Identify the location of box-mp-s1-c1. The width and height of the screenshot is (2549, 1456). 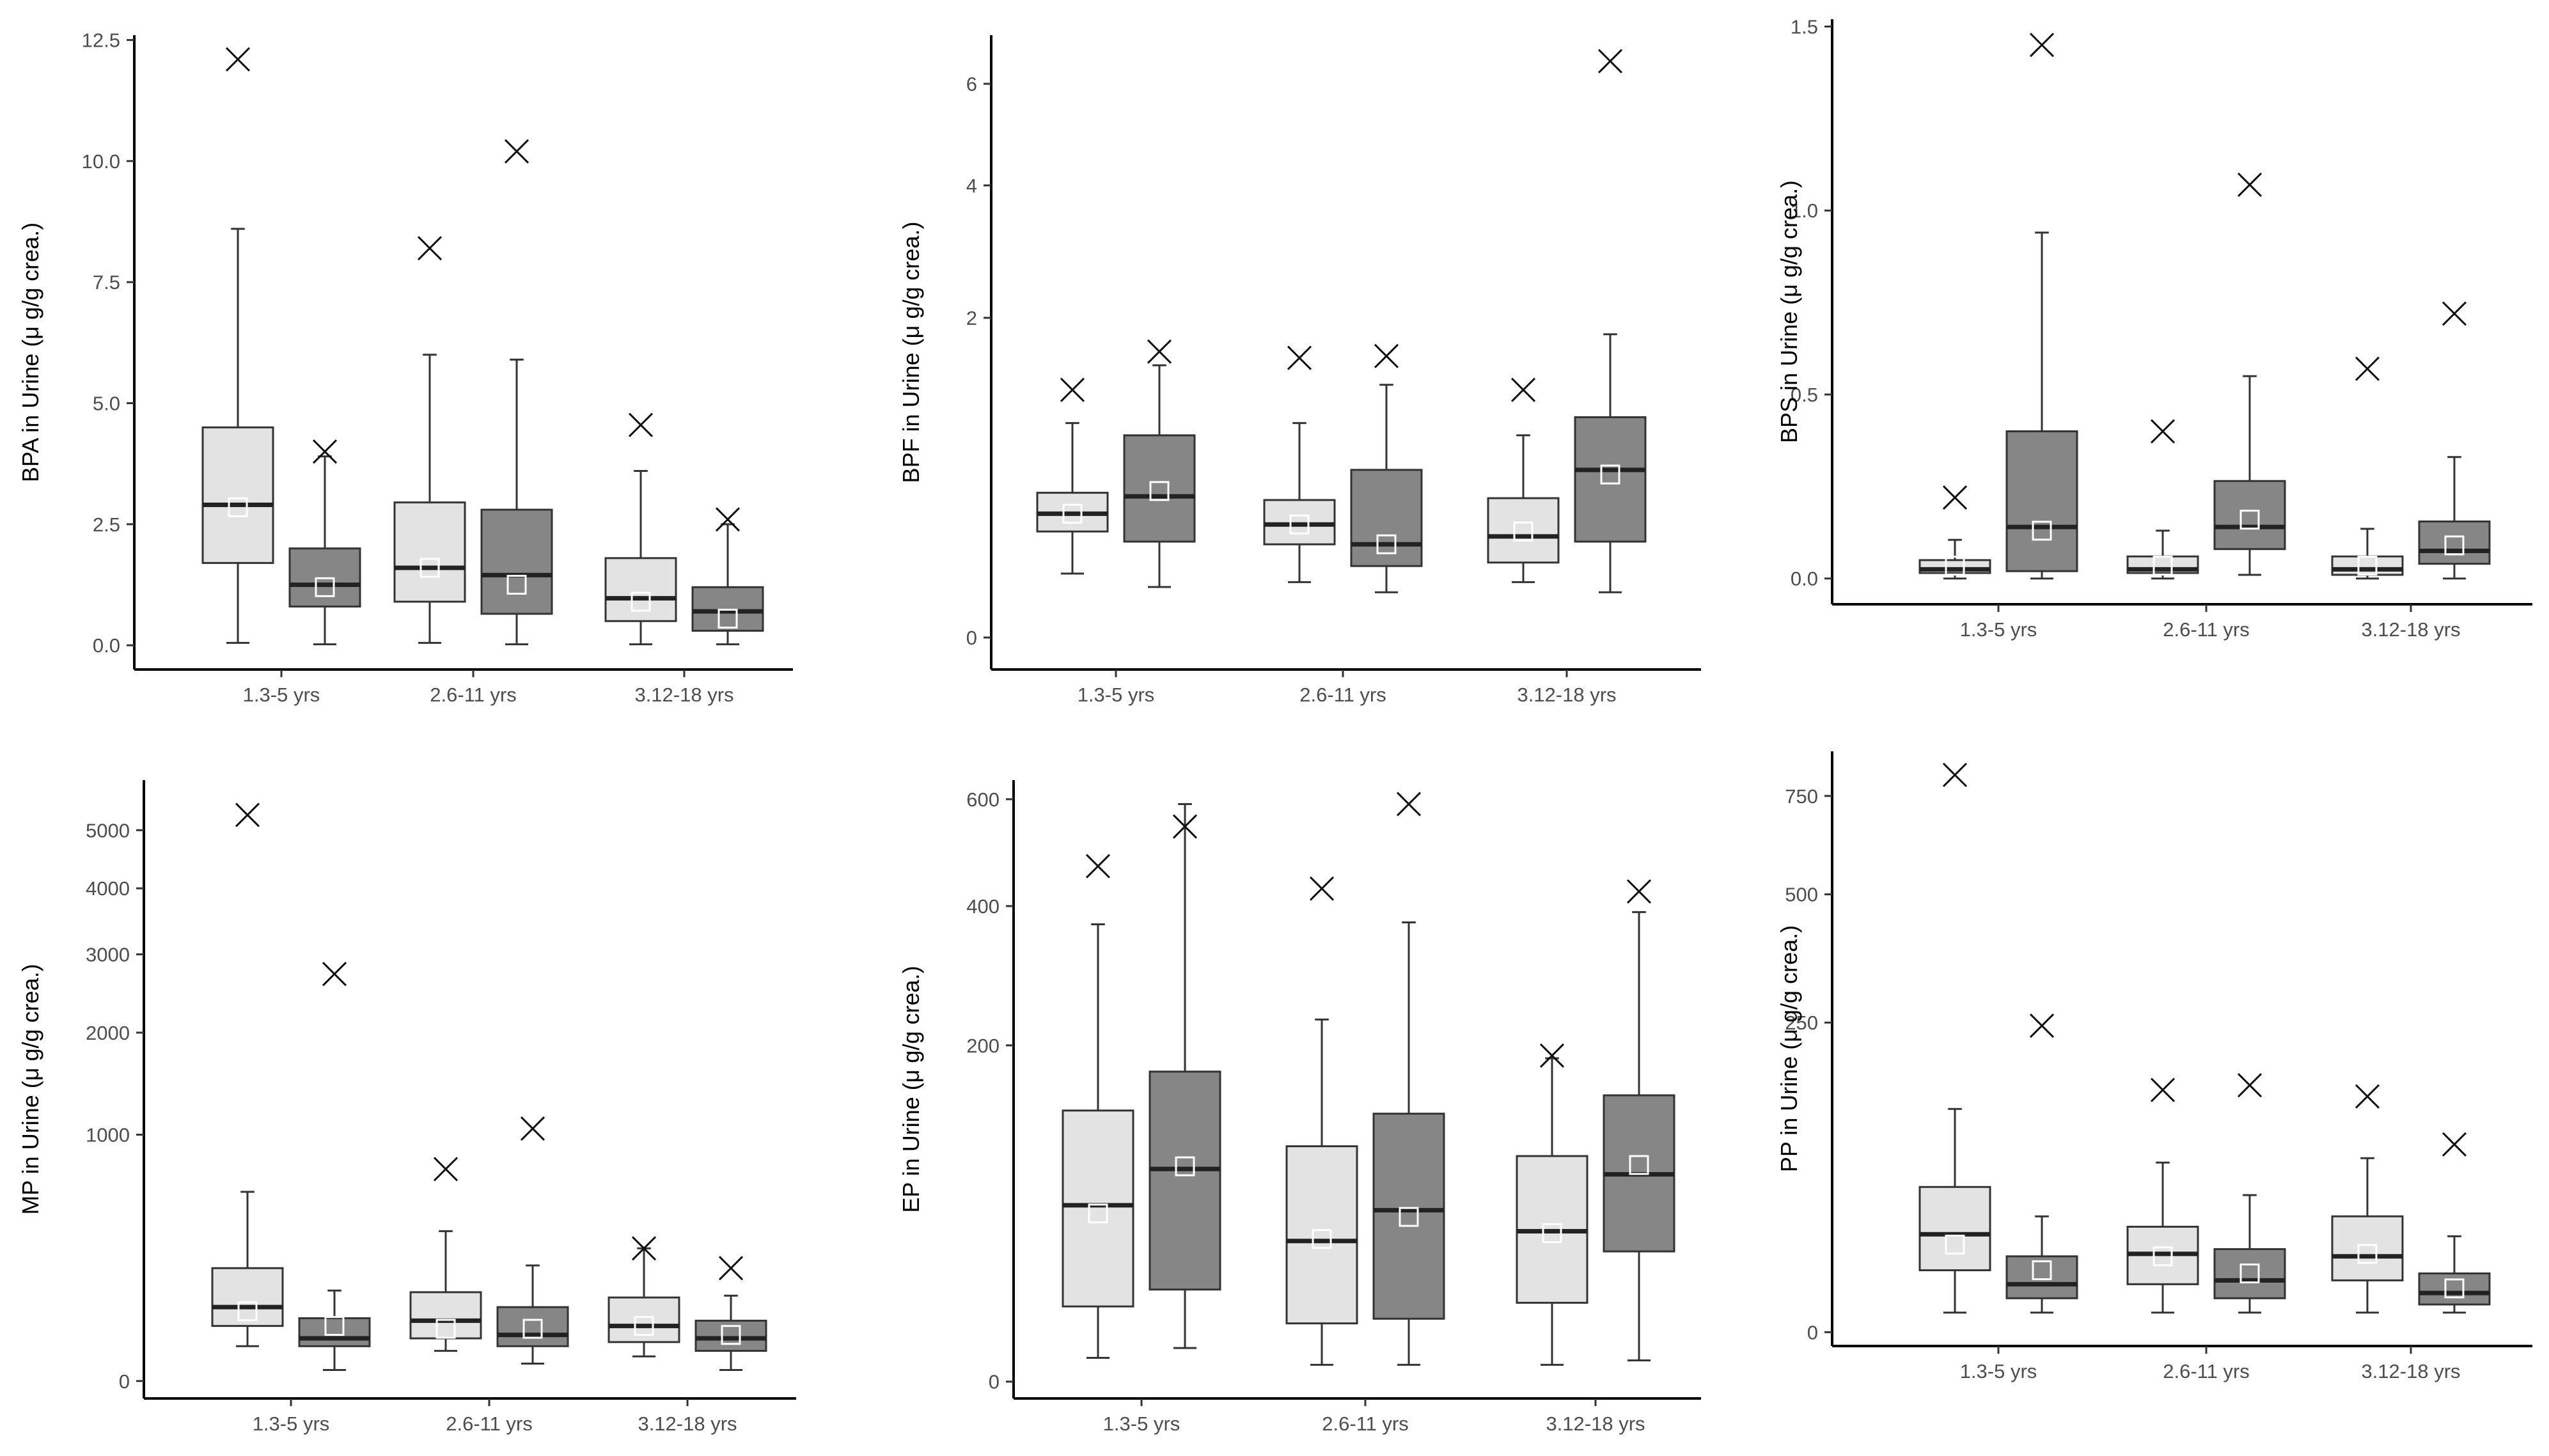
(247, 1074).